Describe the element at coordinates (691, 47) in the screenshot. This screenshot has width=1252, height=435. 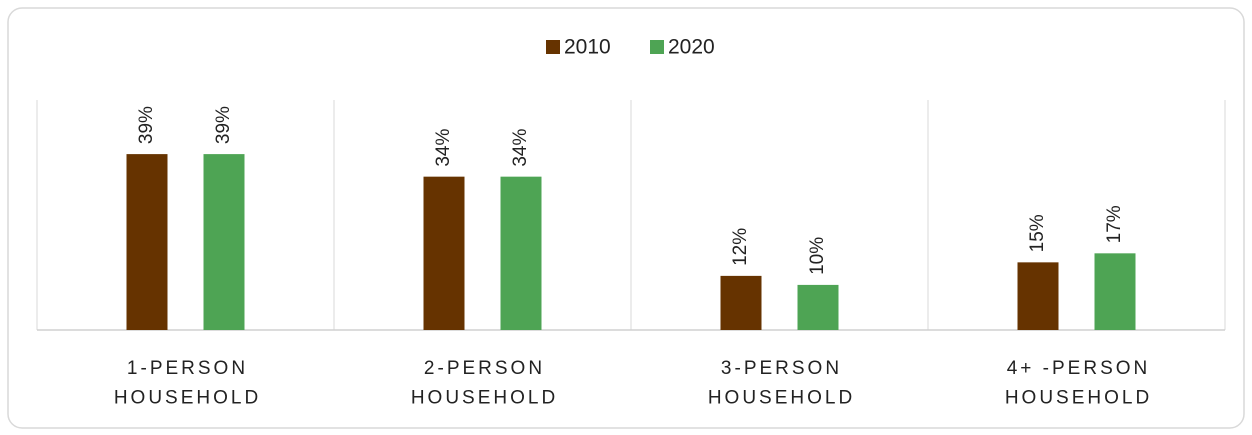
I see `legend-label: 2020` at that location.